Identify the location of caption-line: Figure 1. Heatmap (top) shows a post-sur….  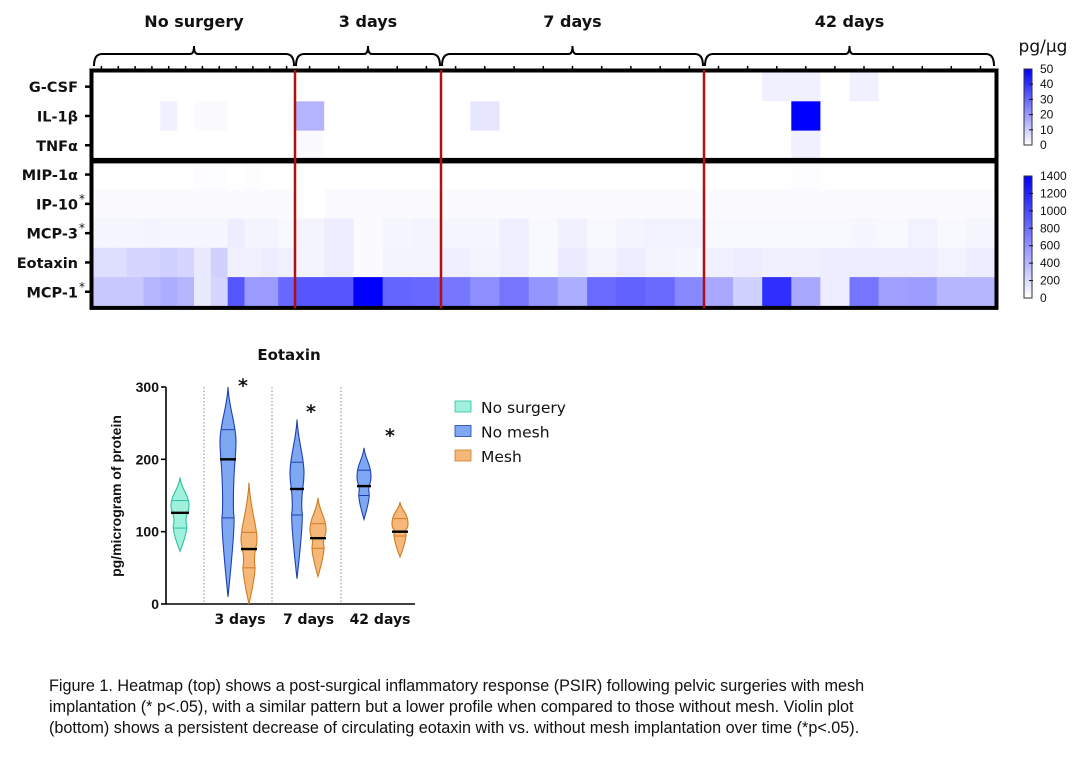
(457, 686).